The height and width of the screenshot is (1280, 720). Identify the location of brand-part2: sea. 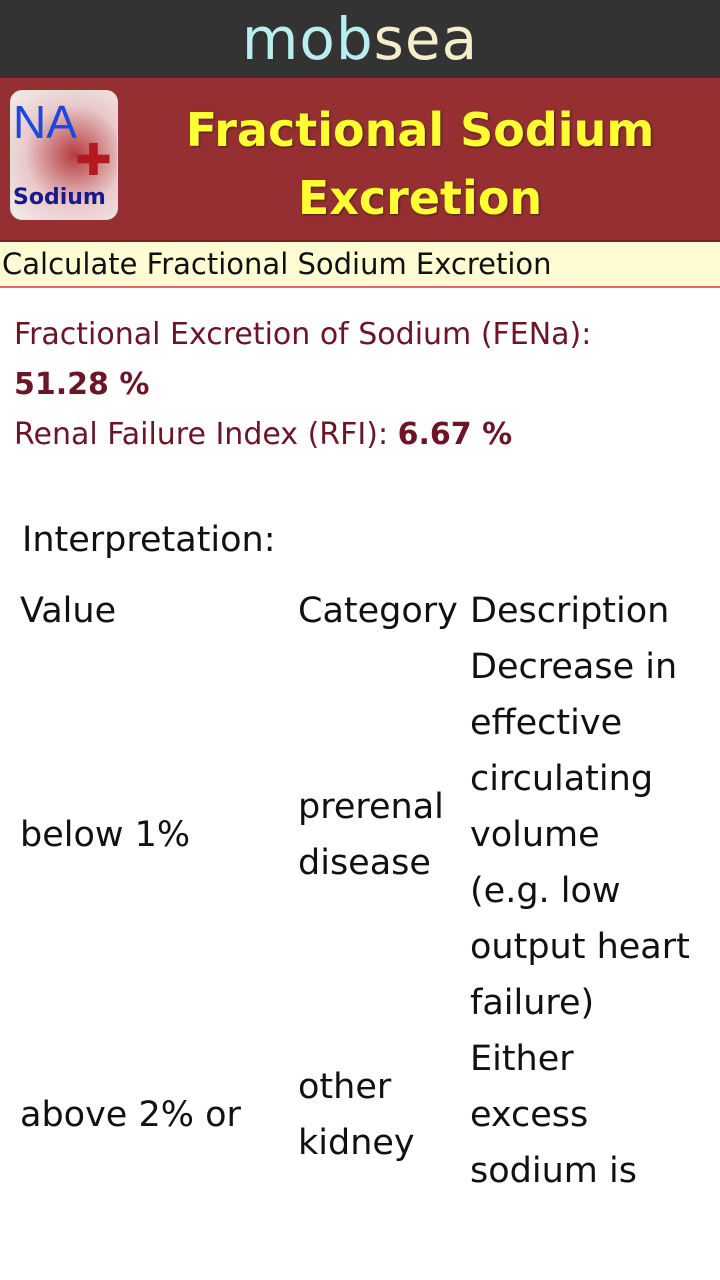
(426, 39).